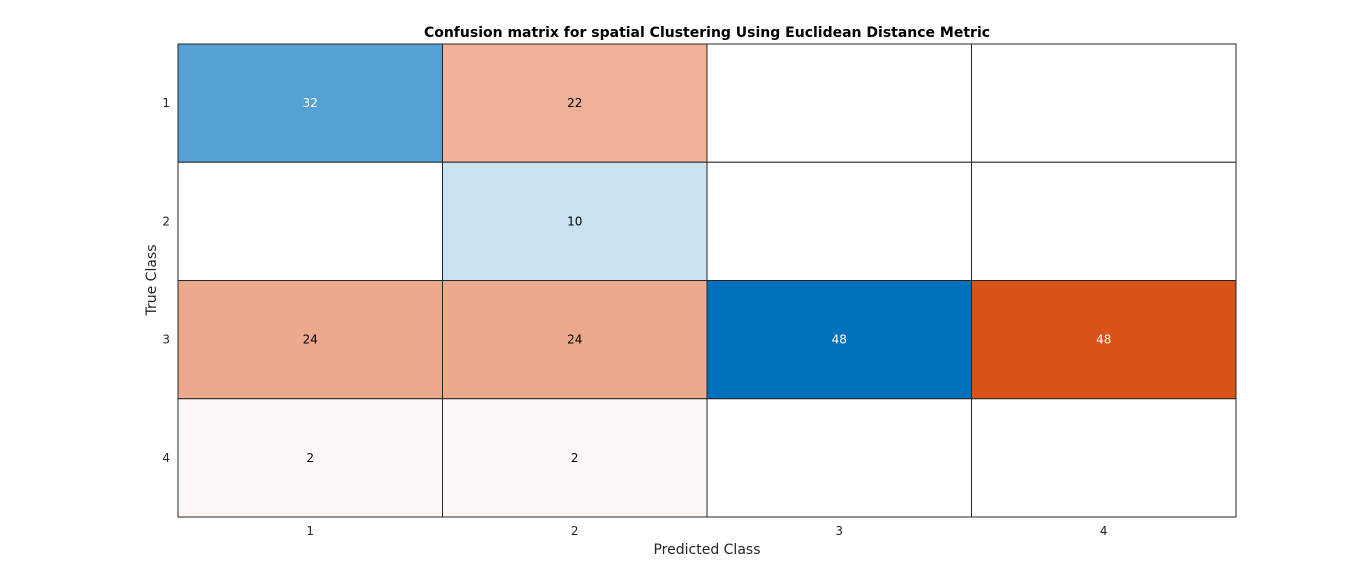 Image resolution: width=1366 pixels, height=581 pixels. I want to click on matrix-cell-r4-c3, so click(839, 458).